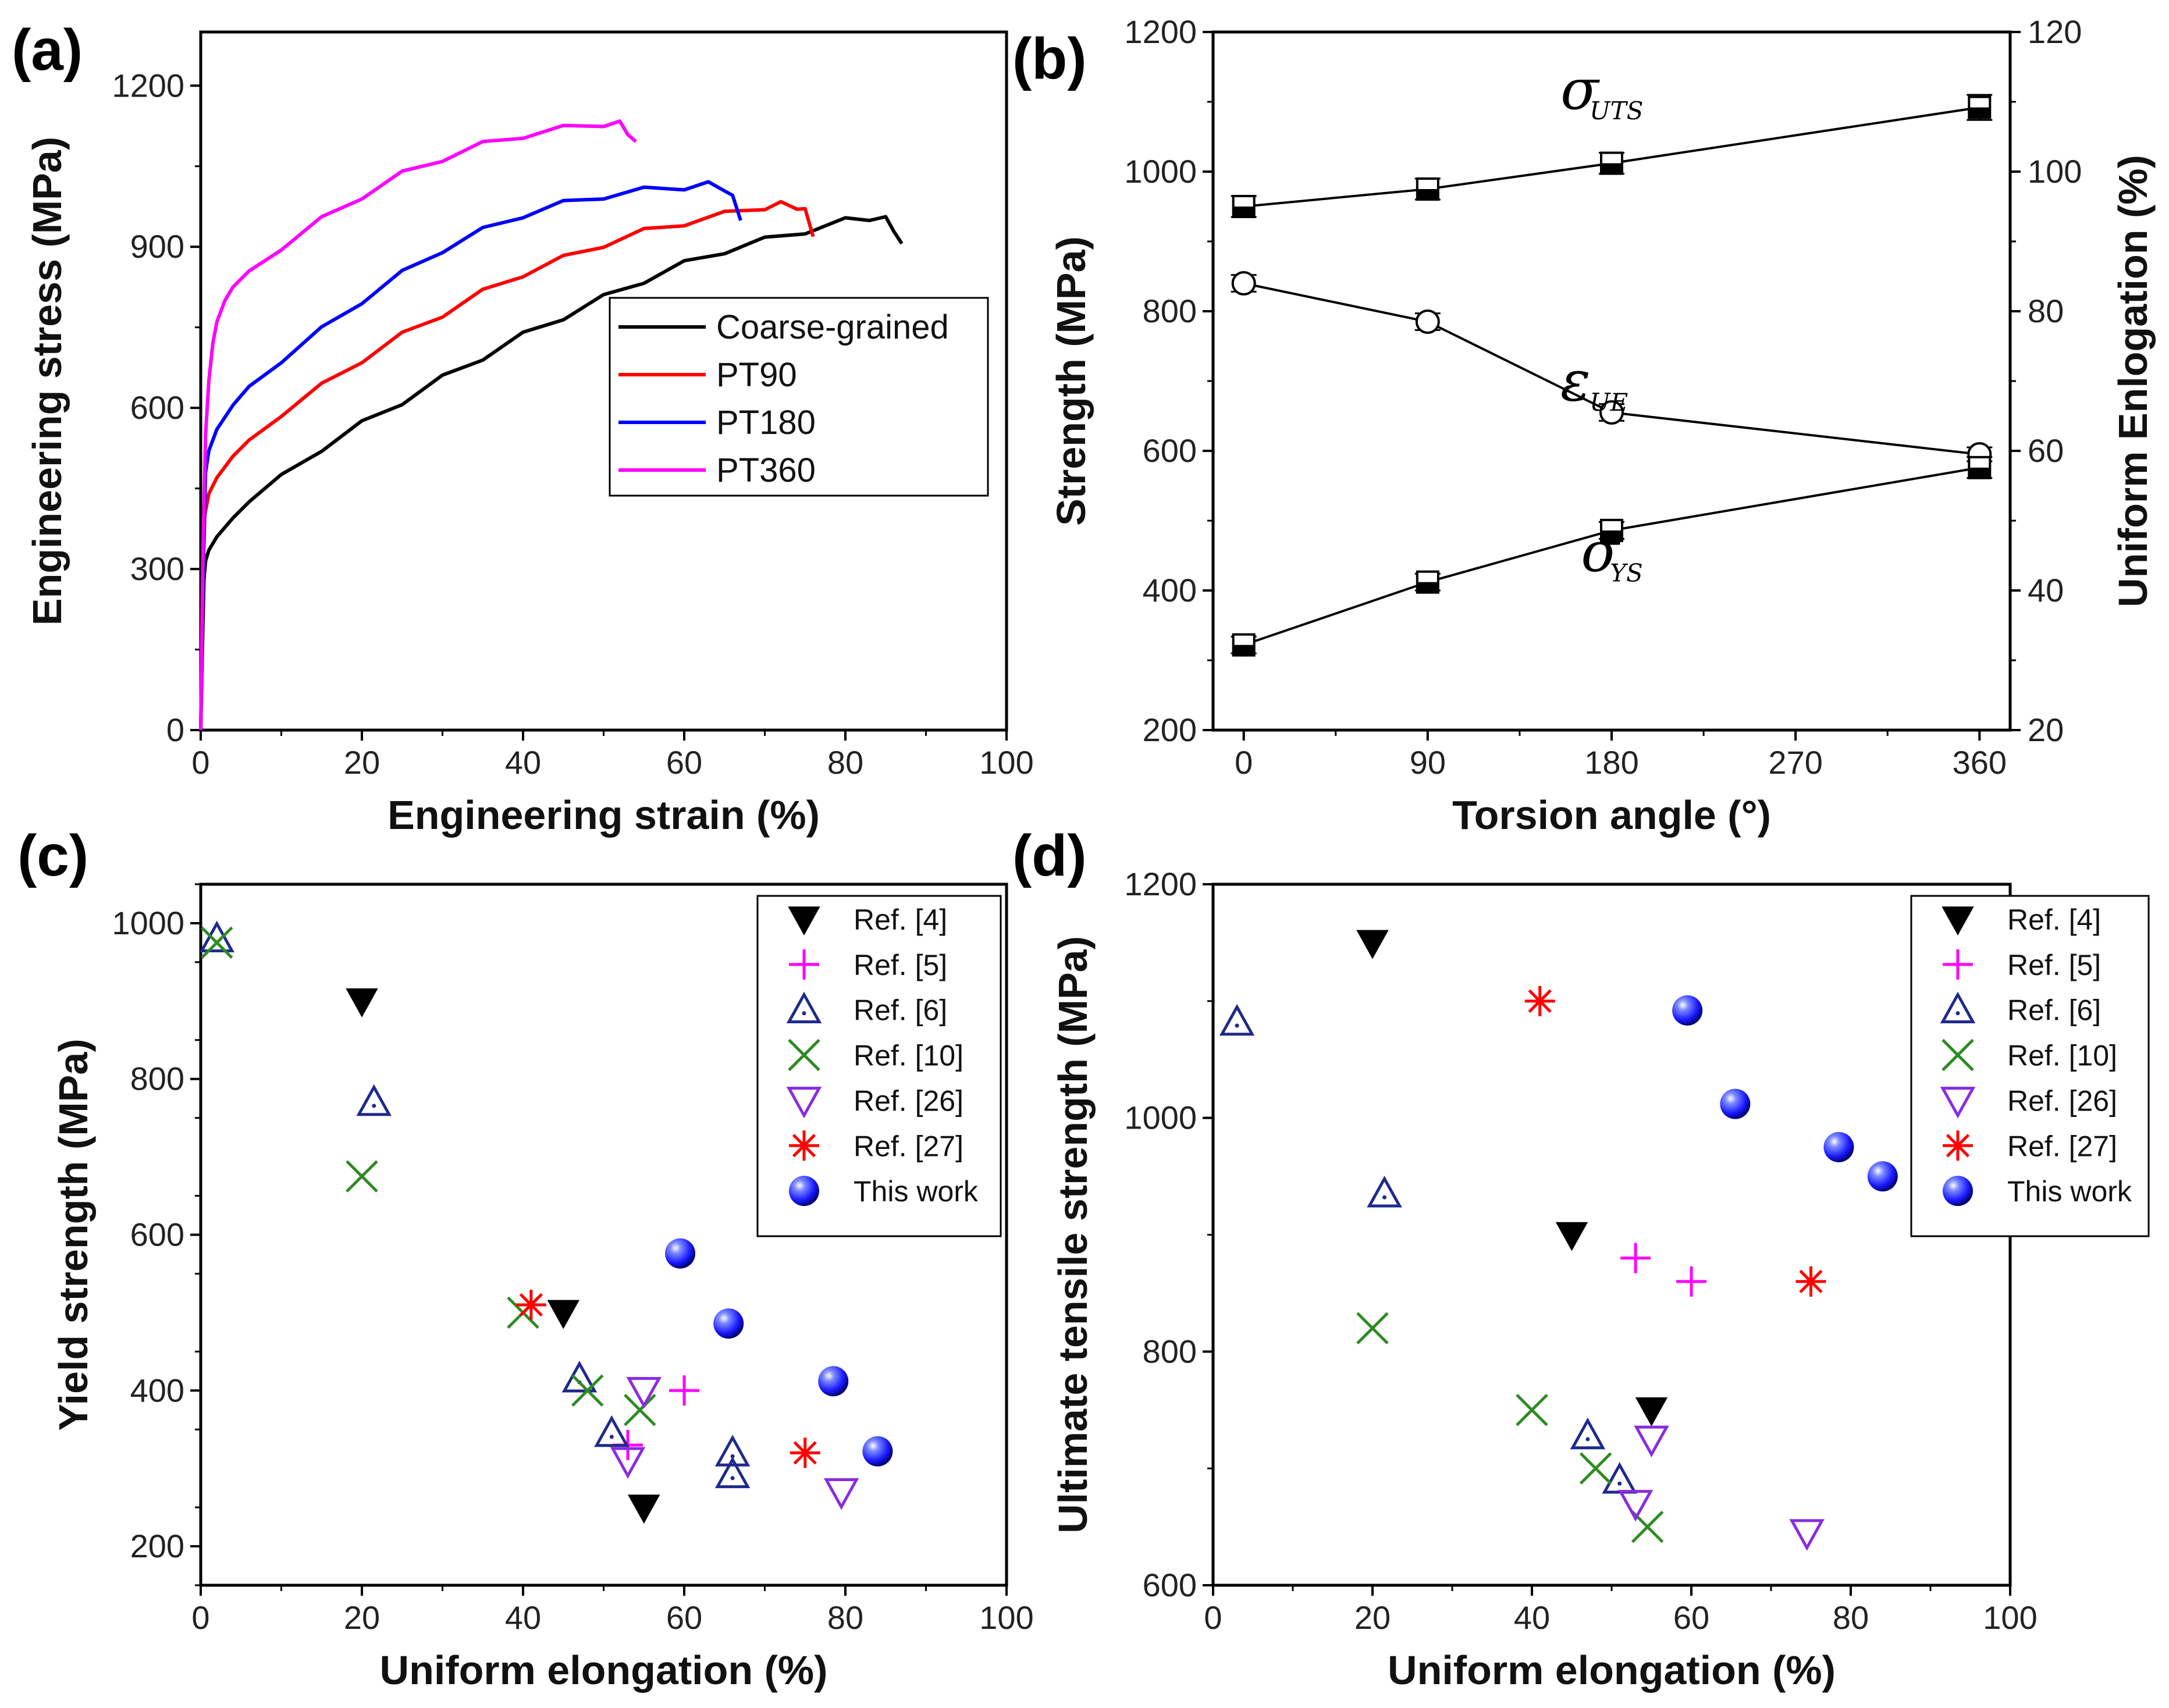 This screenshot has height=1708, width=2169. Describe the element at coordinates (157, 568) in the screenshot. I see `y-tick-label-a: 300` at that location.